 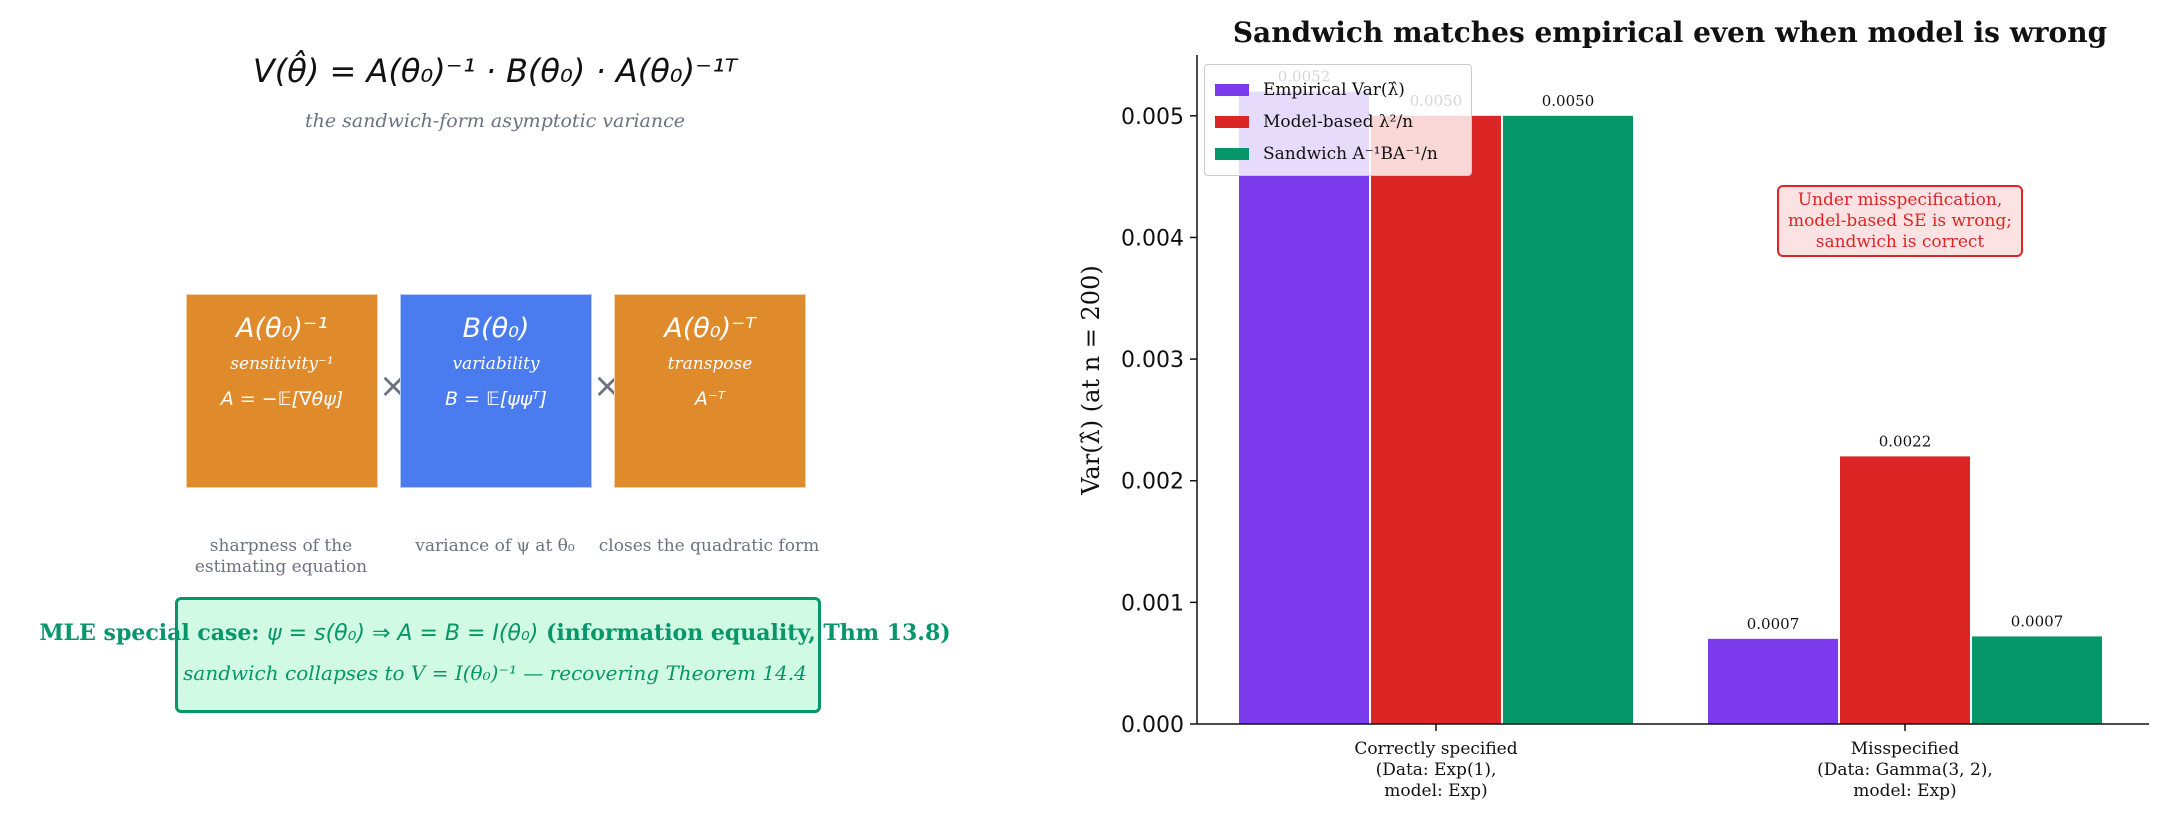 What do you see at coordinates (1905, 770) in the screenshot?
I see `x-tick-label: (Data: Gamma(3, 2),` at bounding box center [1905, 770].